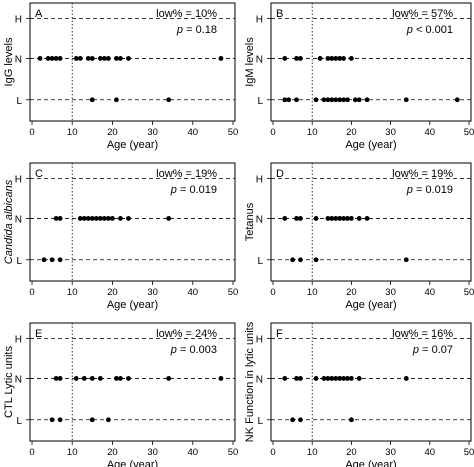 The image size is (474, 467). I want to click on panel-label: A, so click(39, 14).